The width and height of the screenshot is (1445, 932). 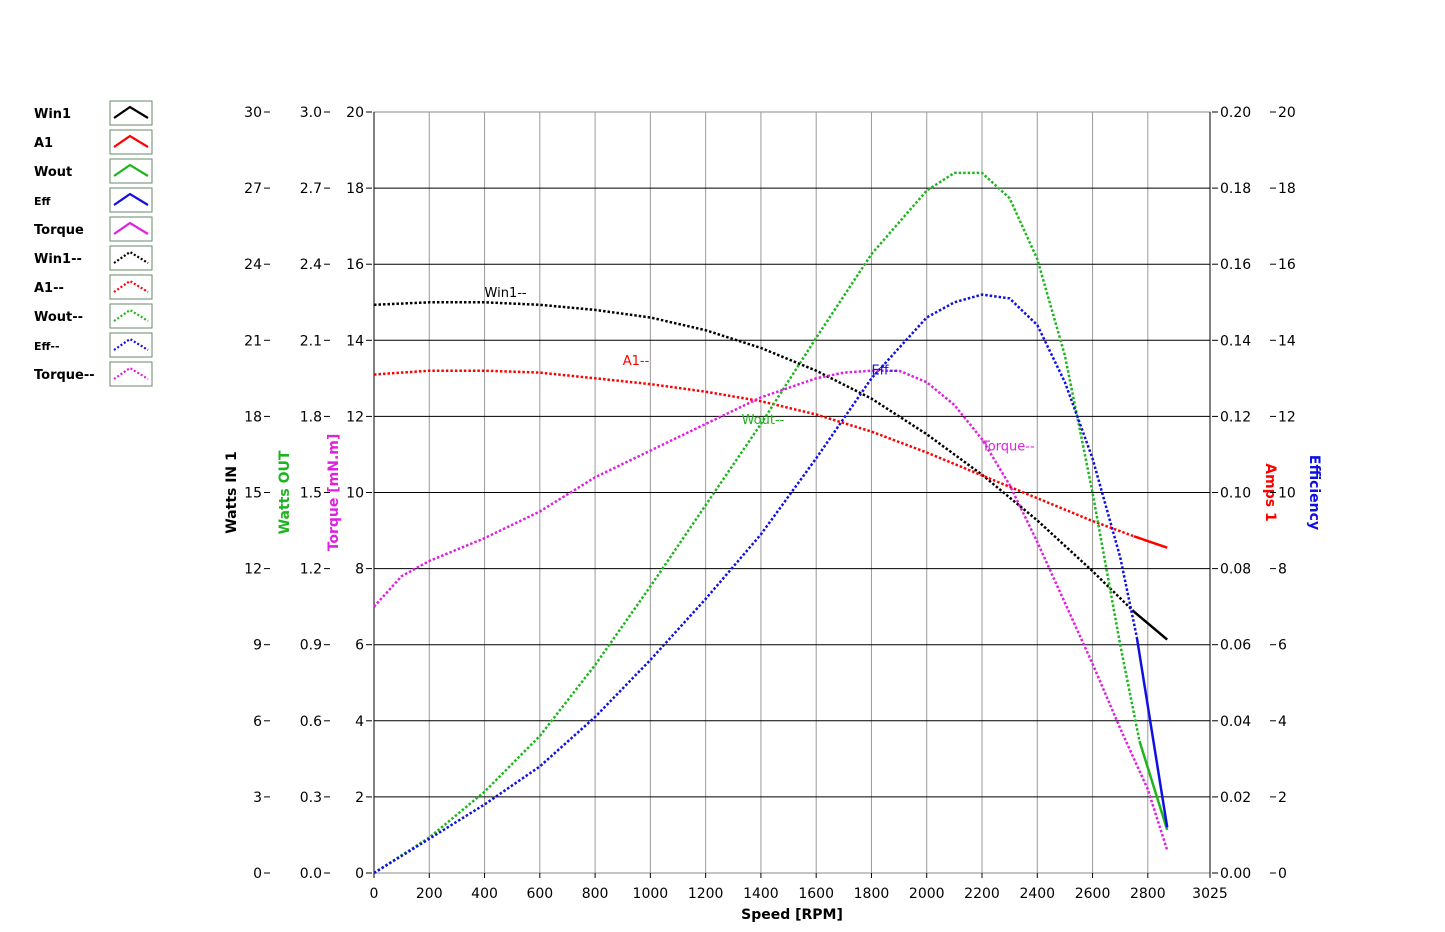 What do you see at coordinates (334, 493) in the screenshot?
I see `y-axis-title-torque: Torque [mN.m]` at bounding box center [334, 493].